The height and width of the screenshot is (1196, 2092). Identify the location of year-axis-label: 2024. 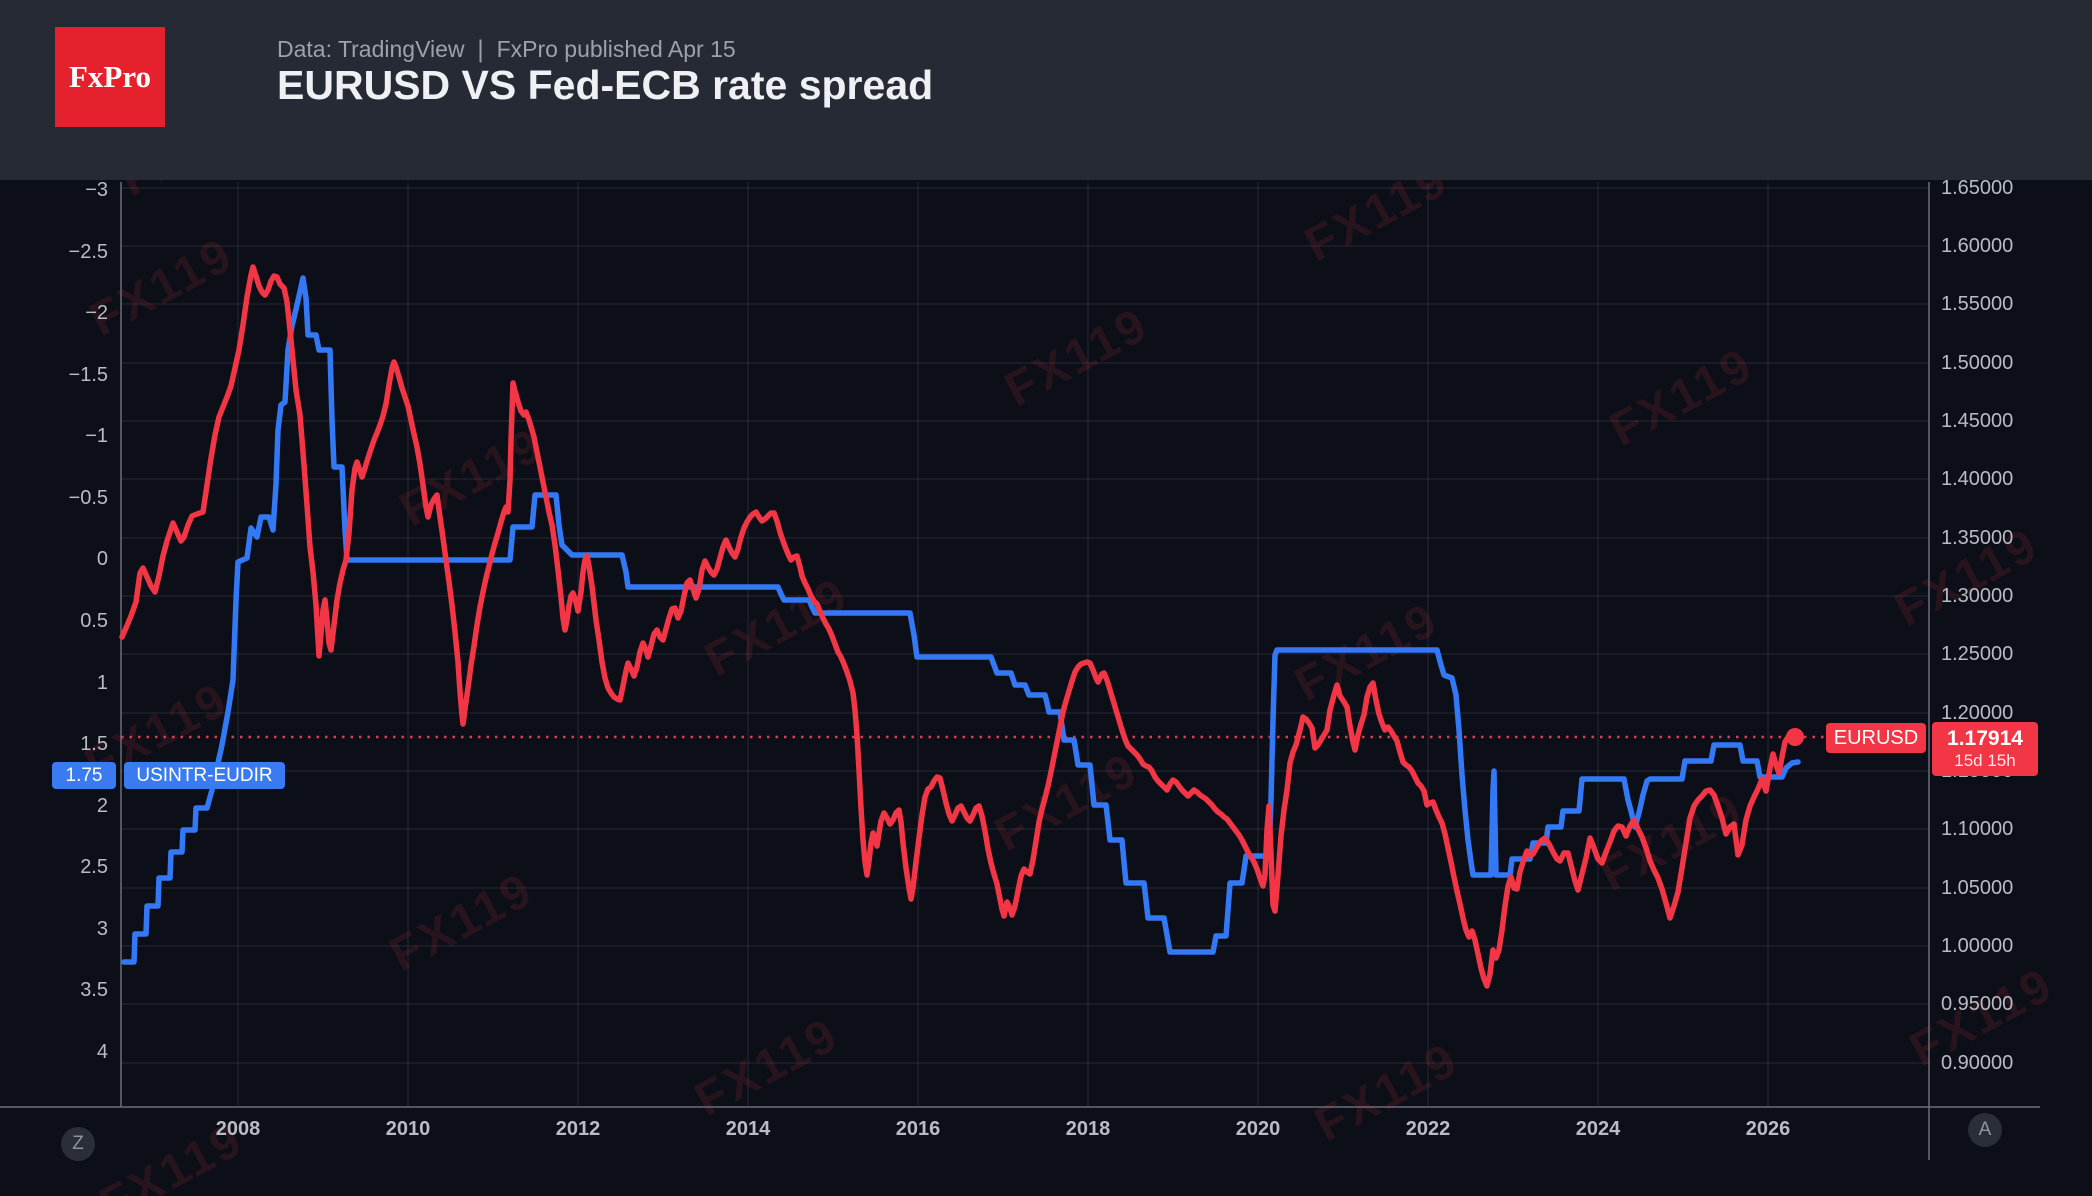
(1598, 1129).